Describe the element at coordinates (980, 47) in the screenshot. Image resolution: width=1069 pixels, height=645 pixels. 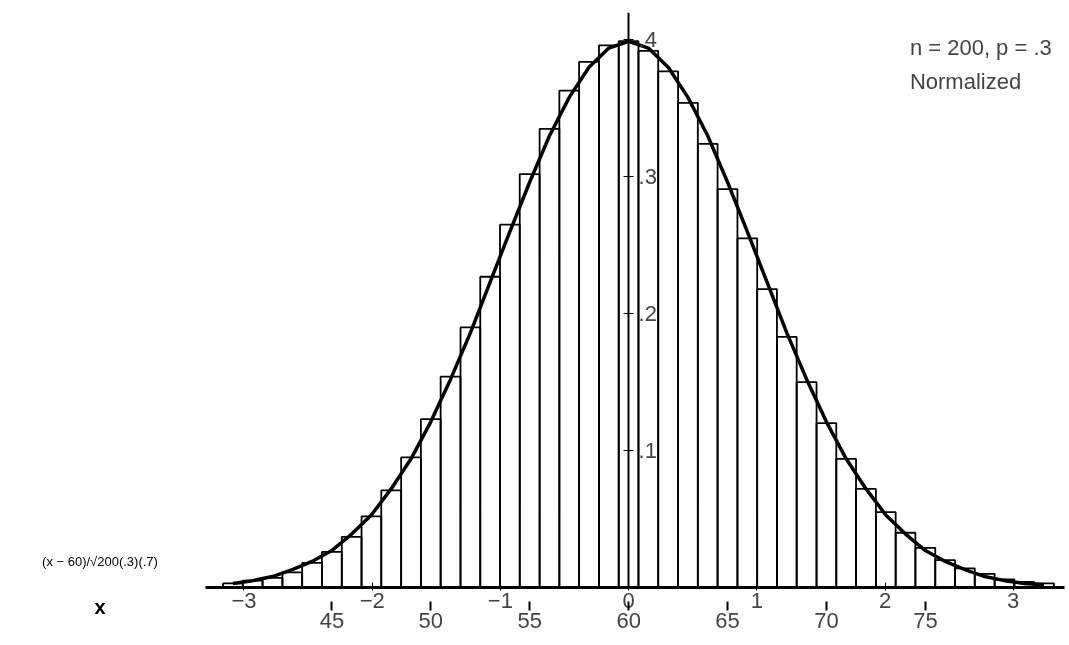
I see `annotation: n = 200, p = .3` at that location.